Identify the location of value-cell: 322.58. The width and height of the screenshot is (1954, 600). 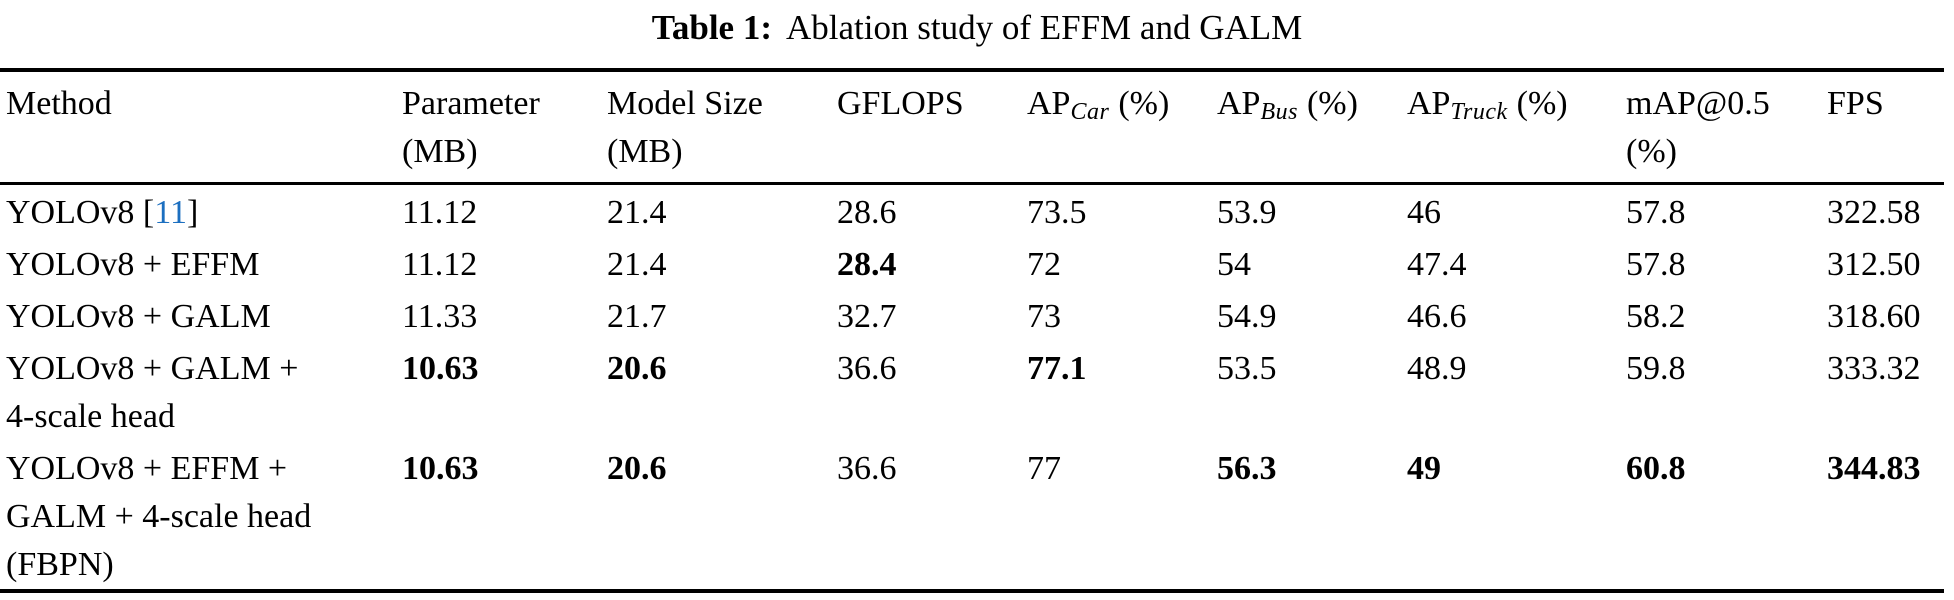
(1874, 212).